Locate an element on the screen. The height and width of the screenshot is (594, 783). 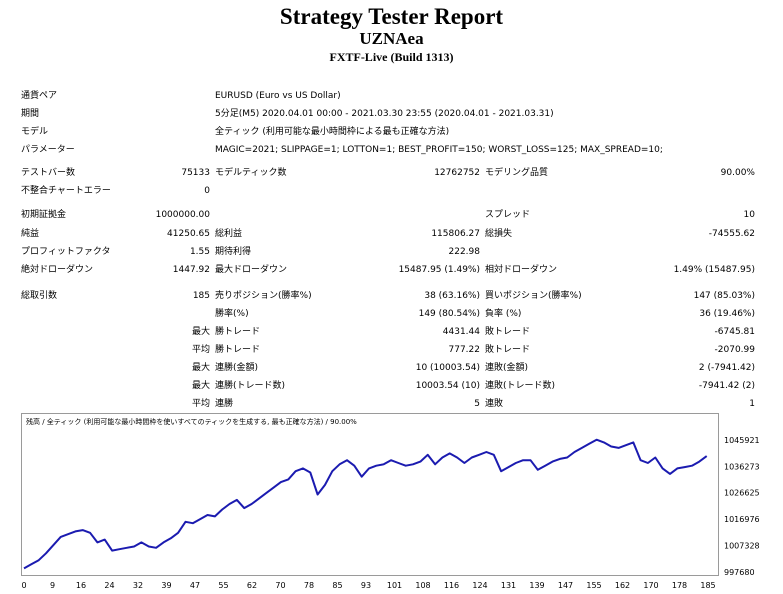
gross-loss-label: 総損失 is located at coordinates (499, 234).